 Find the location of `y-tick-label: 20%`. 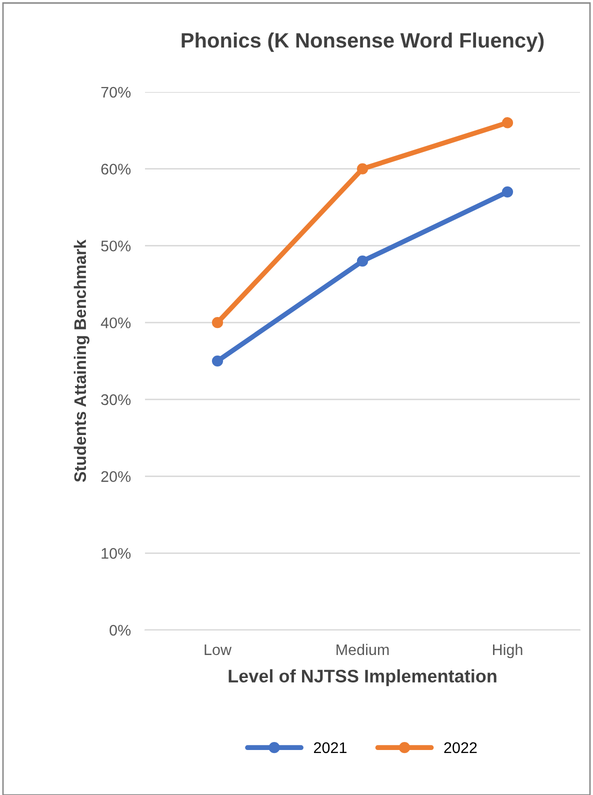

y-tick-label: 20% is located at coordinates (116, 476).